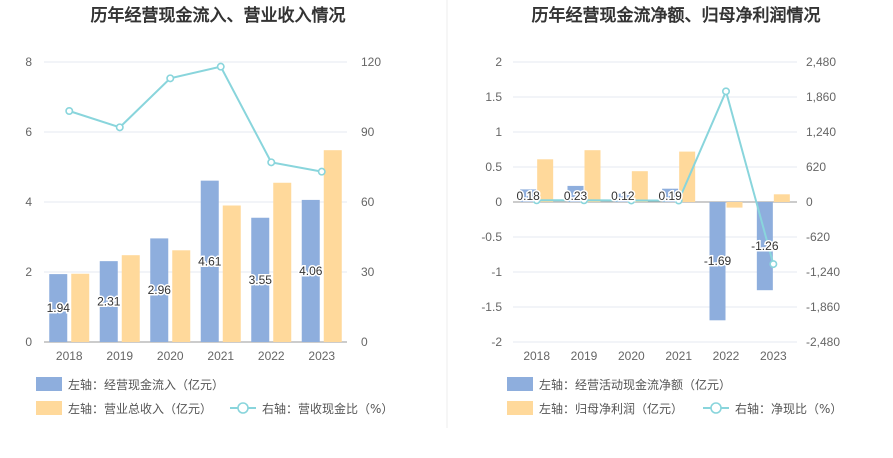 This screenshot has width=893, height=458. Describe the element at coordinates (498, 202) in the screenshot. I see `chart-2-left-tick-label: 0` at that location.